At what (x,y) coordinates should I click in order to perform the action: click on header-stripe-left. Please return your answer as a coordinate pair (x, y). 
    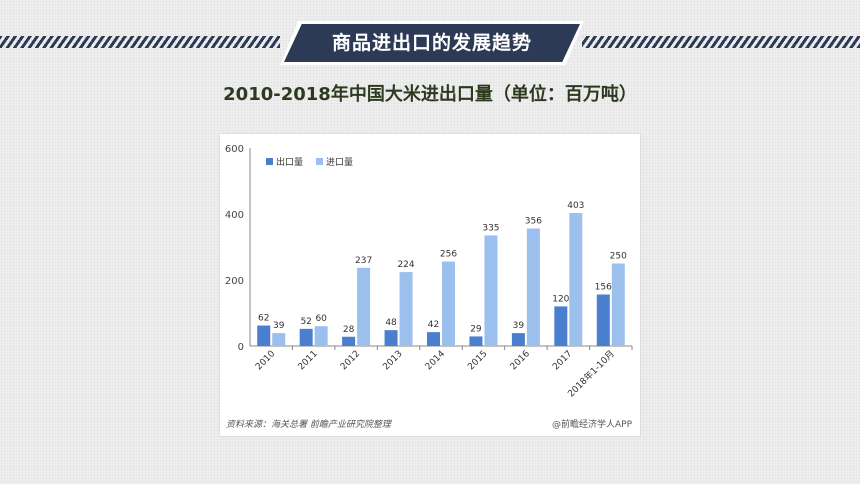
    Looking at the image, I should click on (140, 42).